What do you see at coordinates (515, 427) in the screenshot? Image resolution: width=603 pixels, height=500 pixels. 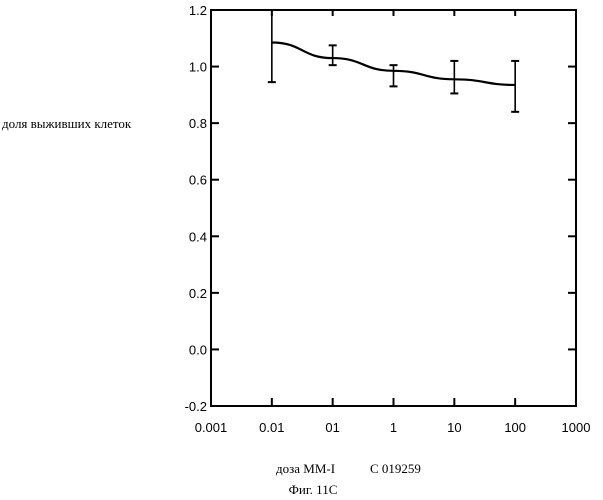 I see `x-tick-label: 100` at bounding box center [515, 427].